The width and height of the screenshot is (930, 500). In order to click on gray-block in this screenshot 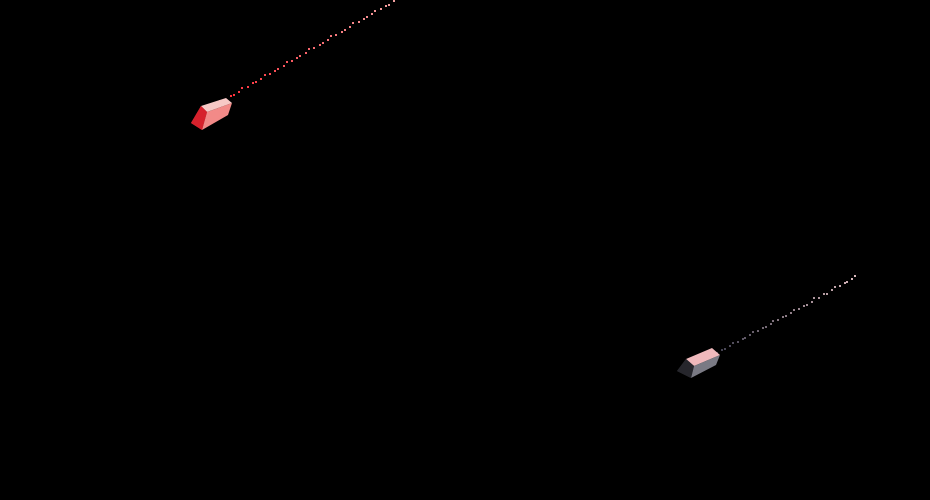, I will do `click(698, 365)`.